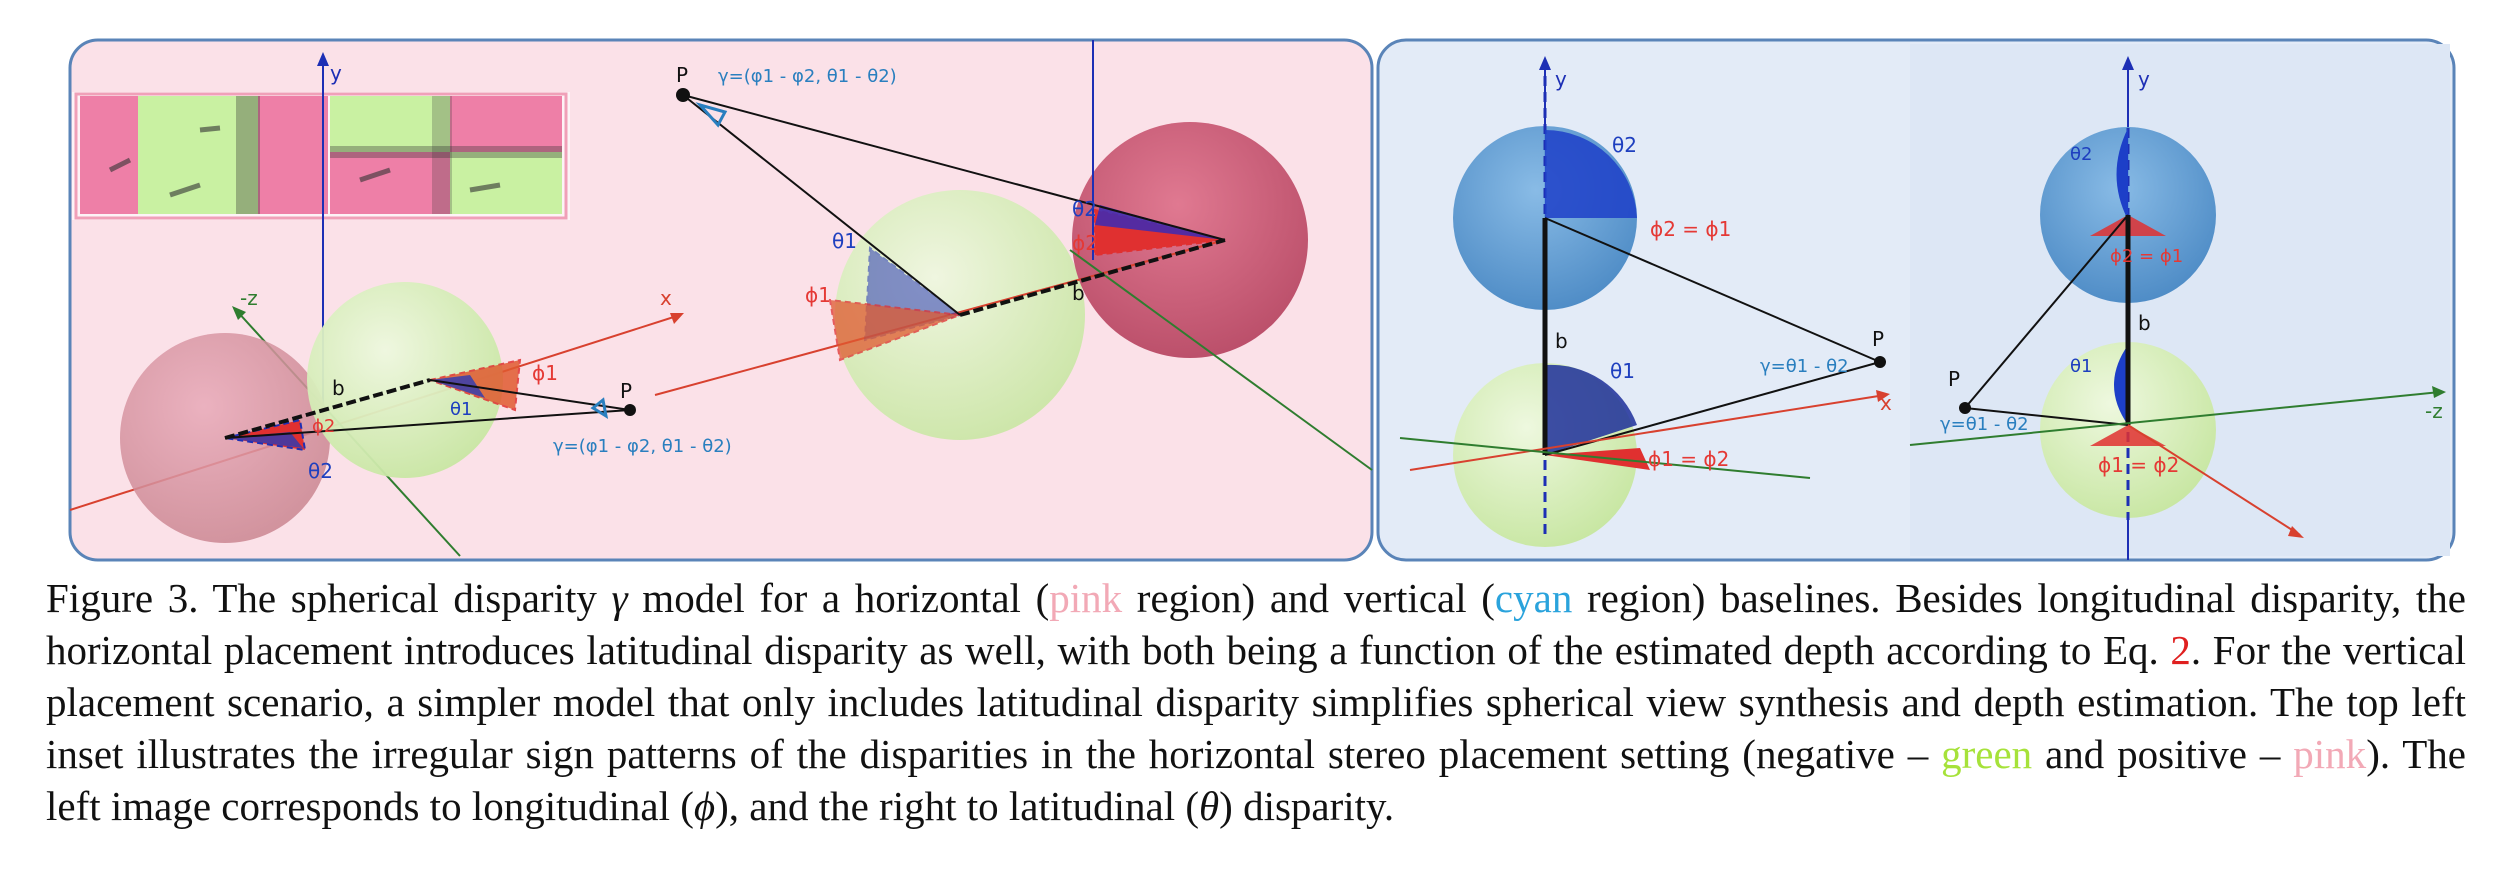 The image size is (2506, 872). I want to click on label-y-a: y, so click(1561, 79).